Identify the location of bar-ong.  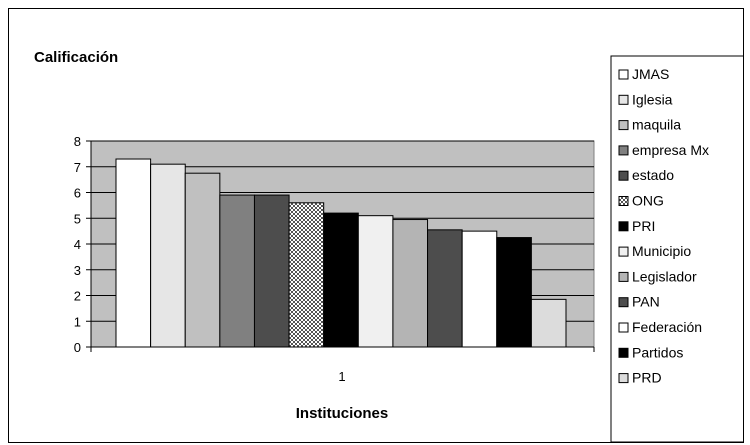
(306, 275).